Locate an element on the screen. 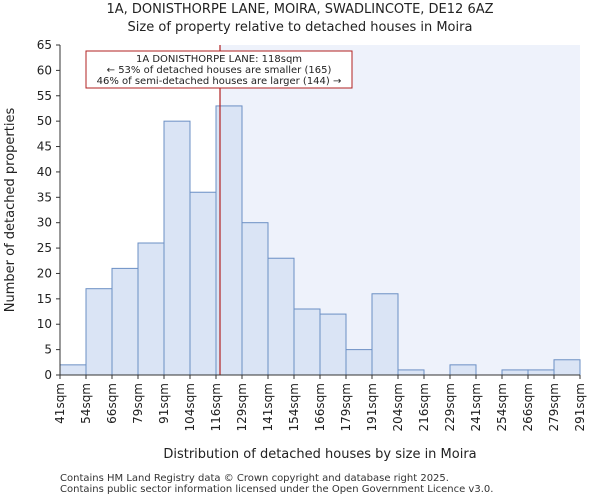 This screenshot has height=500, width=600. annotation-line-1: 1A DONISTHORPE LANE: 118sqm is located at coordinates (219, 59).